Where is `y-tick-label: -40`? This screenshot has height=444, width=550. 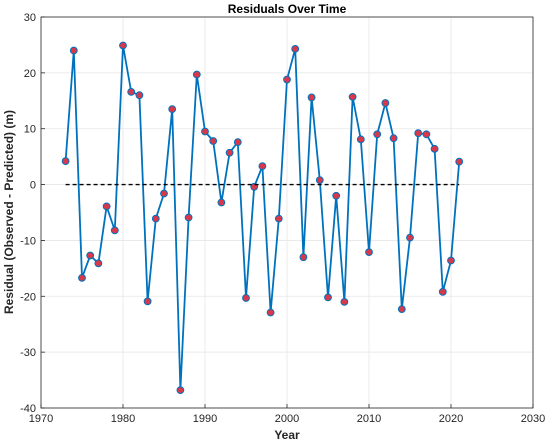
y-tick-label: -40 is located at coordinates (28, 409).